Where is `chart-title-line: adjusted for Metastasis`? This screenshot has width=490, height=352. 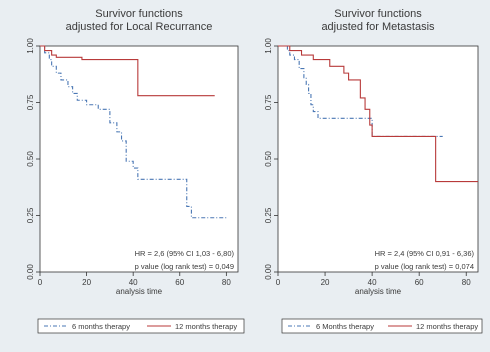 chart-title-line: adjusted for Metastasis is located at coordinates (378, 27).